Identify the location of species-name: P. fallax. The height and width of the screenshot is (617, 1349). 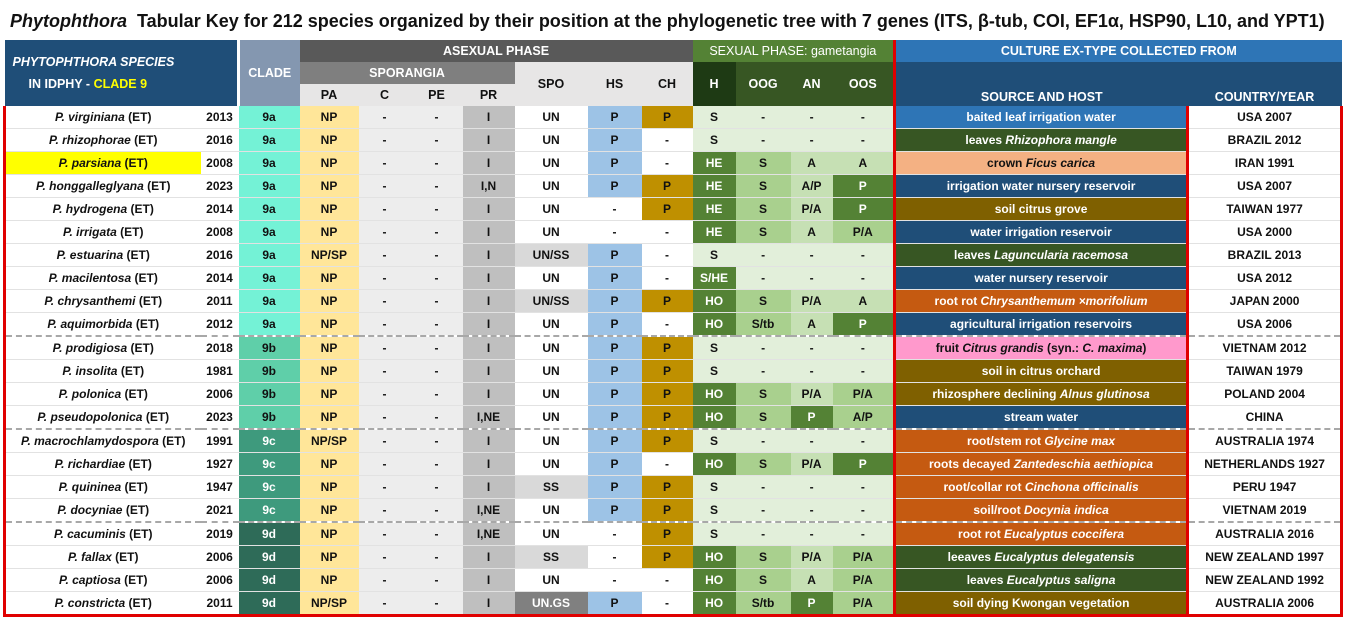
(90, 557).